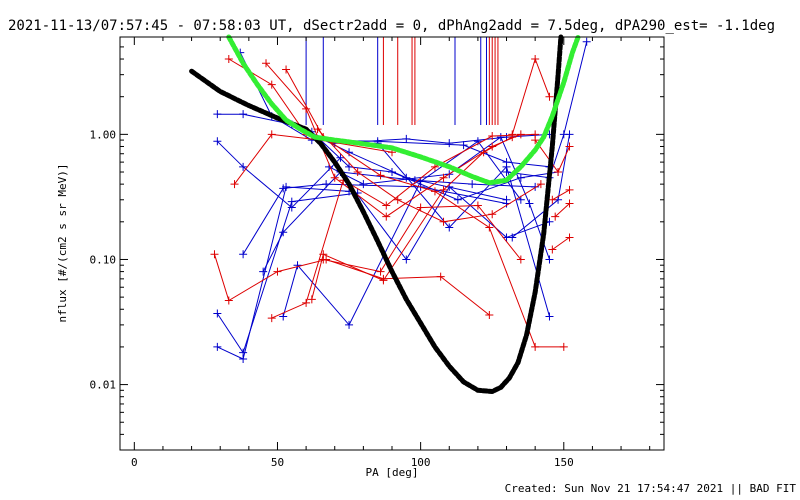  What do you see at coordinates (406, 259) in the screenshot?
I see `series-11-point` at bounding box center [406, 259].